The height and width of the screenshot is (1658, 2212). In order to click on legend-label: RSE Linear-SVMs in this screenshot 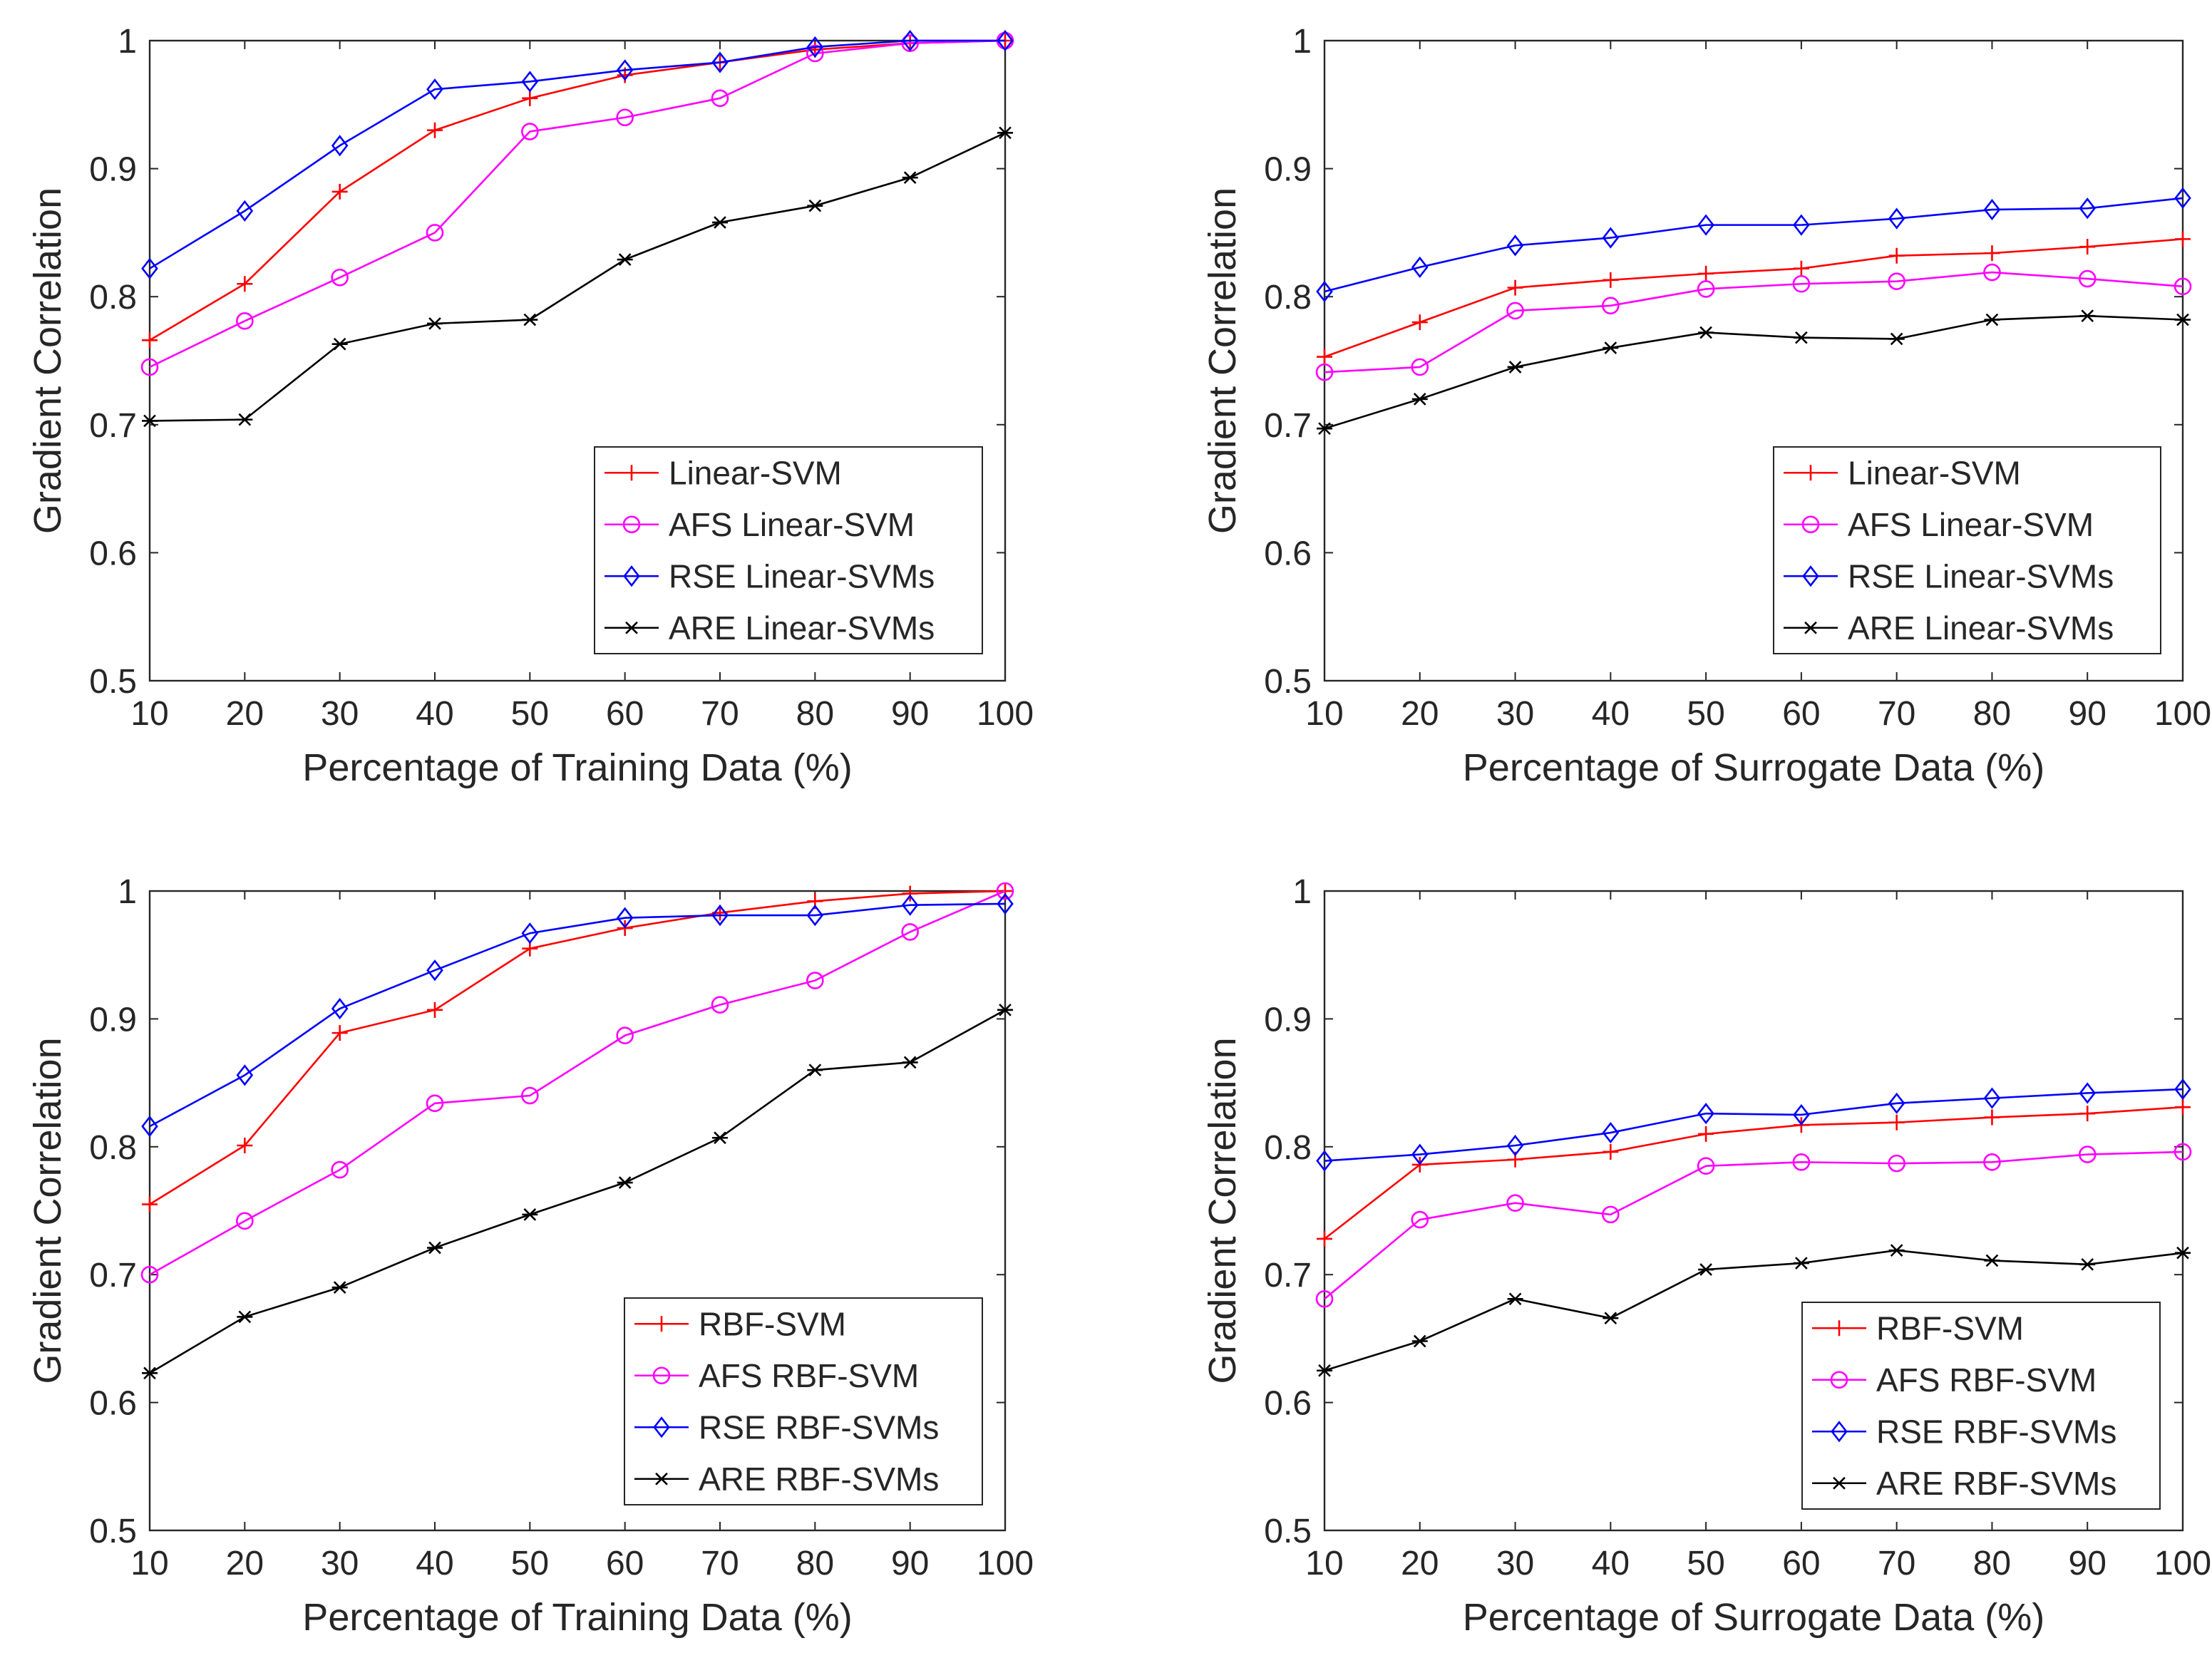, I will do `click(802, 575)`.